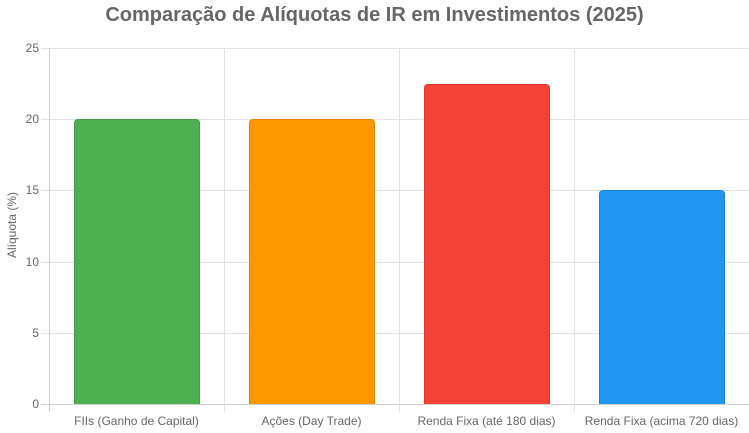 Image resolution: width=749 pixels, height=433 pixels. I want to click on y-tick: 20, so click(32, 119).